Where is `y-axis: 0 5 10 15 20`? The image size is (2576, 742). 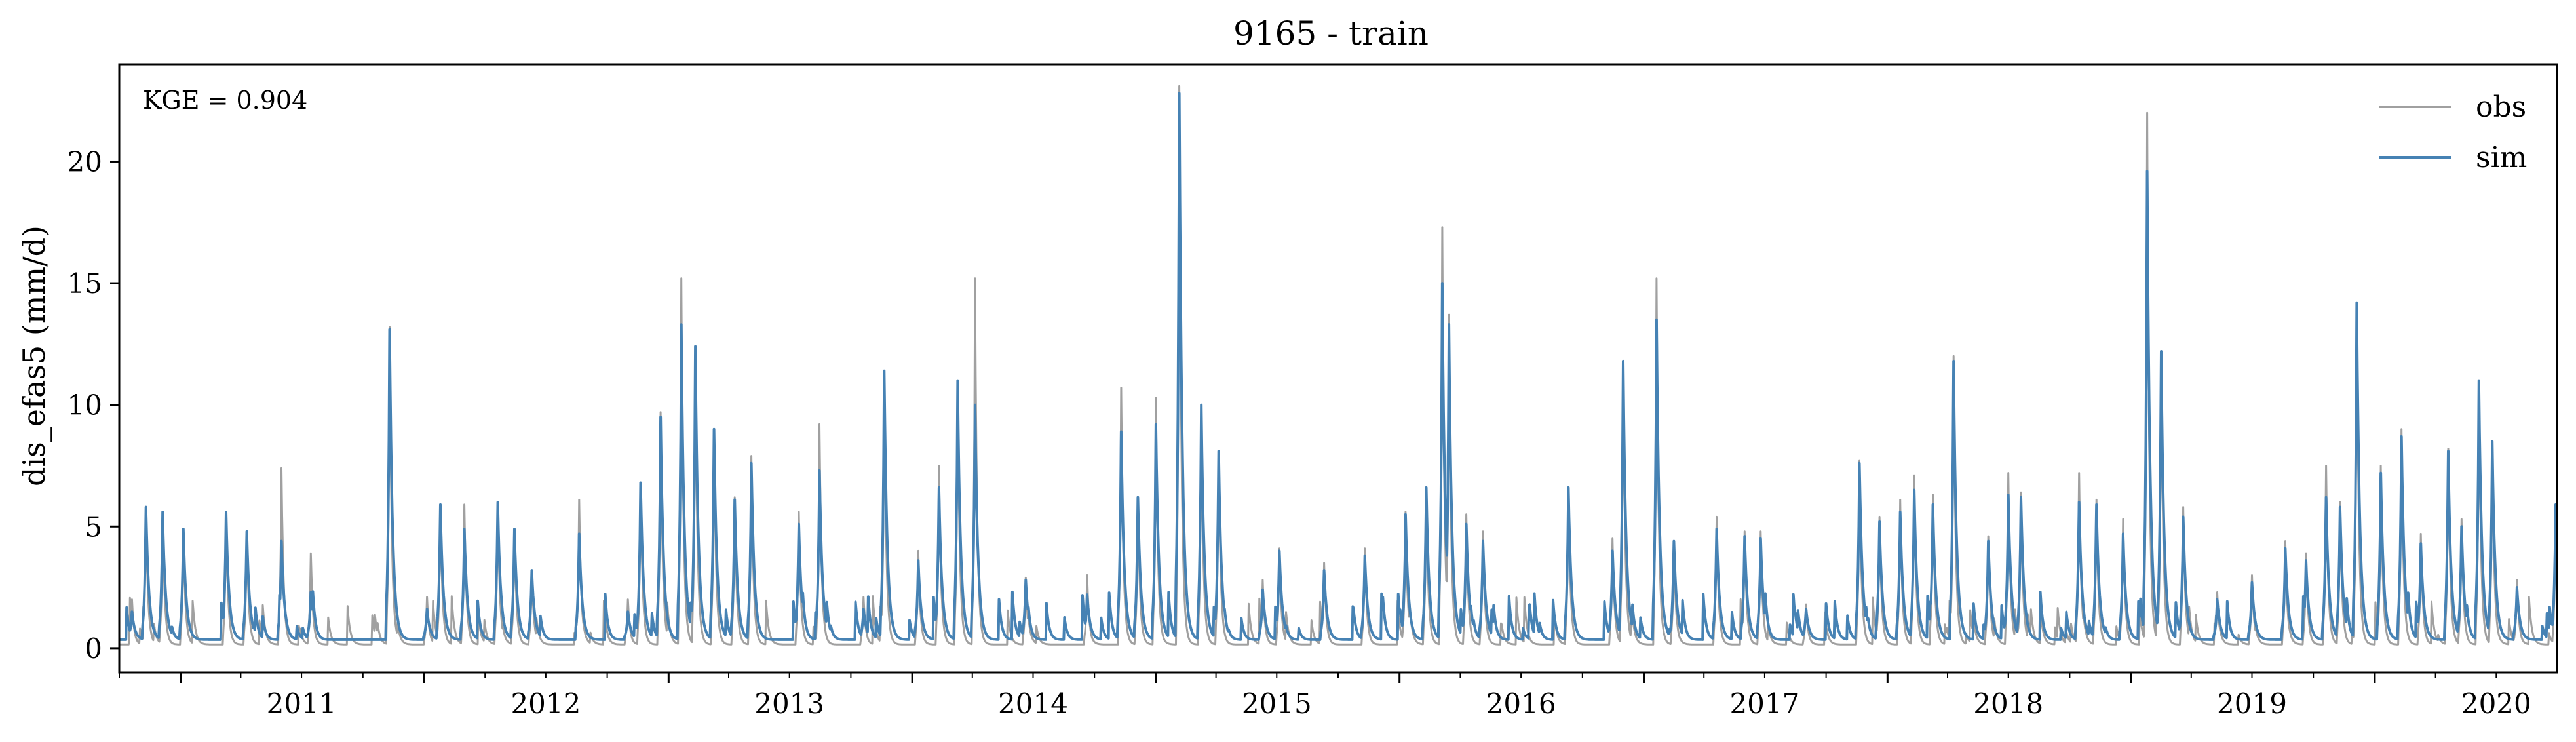
y-axis: 0 5 10 15 20 is located at coordinates (93, 405).